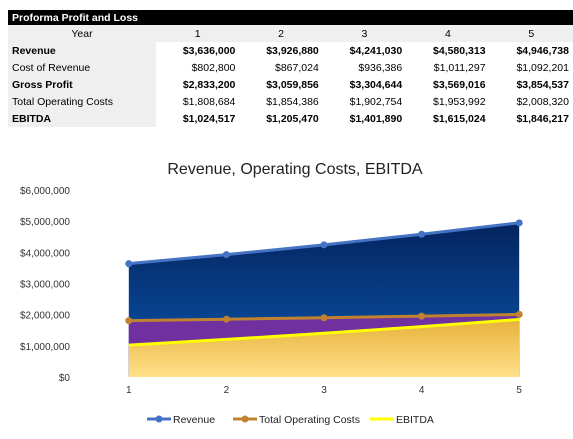 The height and width of the screenshot is (439, 573). What do you see at coordinates (82, 50) in the screenshot?
I see `row-label: Revenue` at bounding box center [82, 50].